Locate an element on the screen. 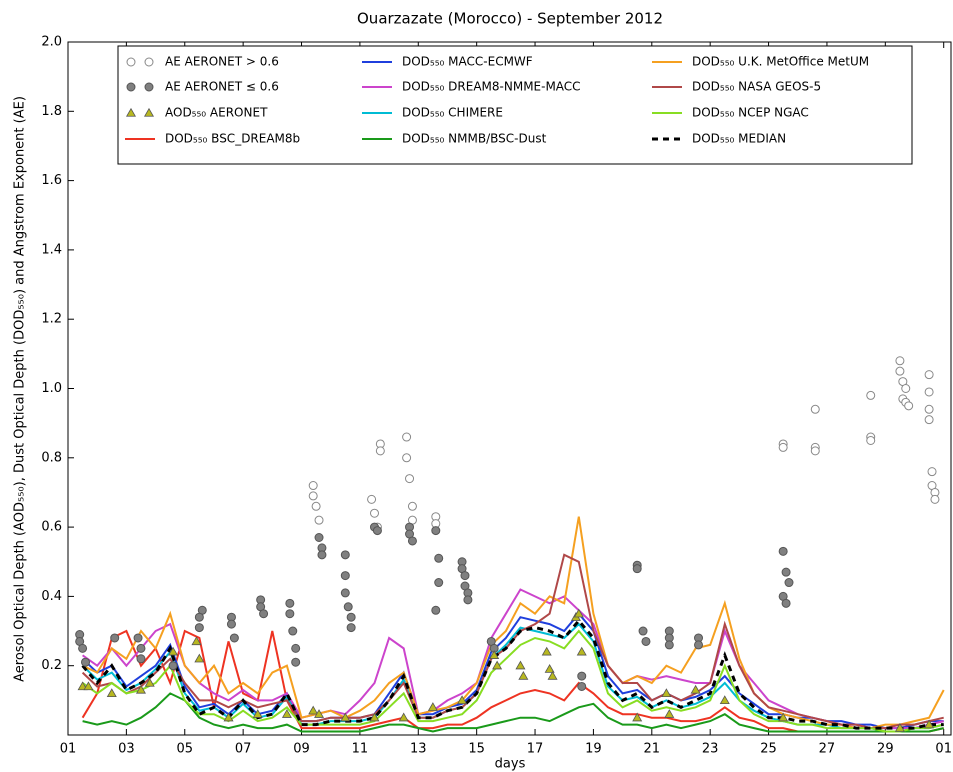  legend-label: DOD₅₅₀ U.K. MetOffice MetUM is located at coordinates (780, 62).